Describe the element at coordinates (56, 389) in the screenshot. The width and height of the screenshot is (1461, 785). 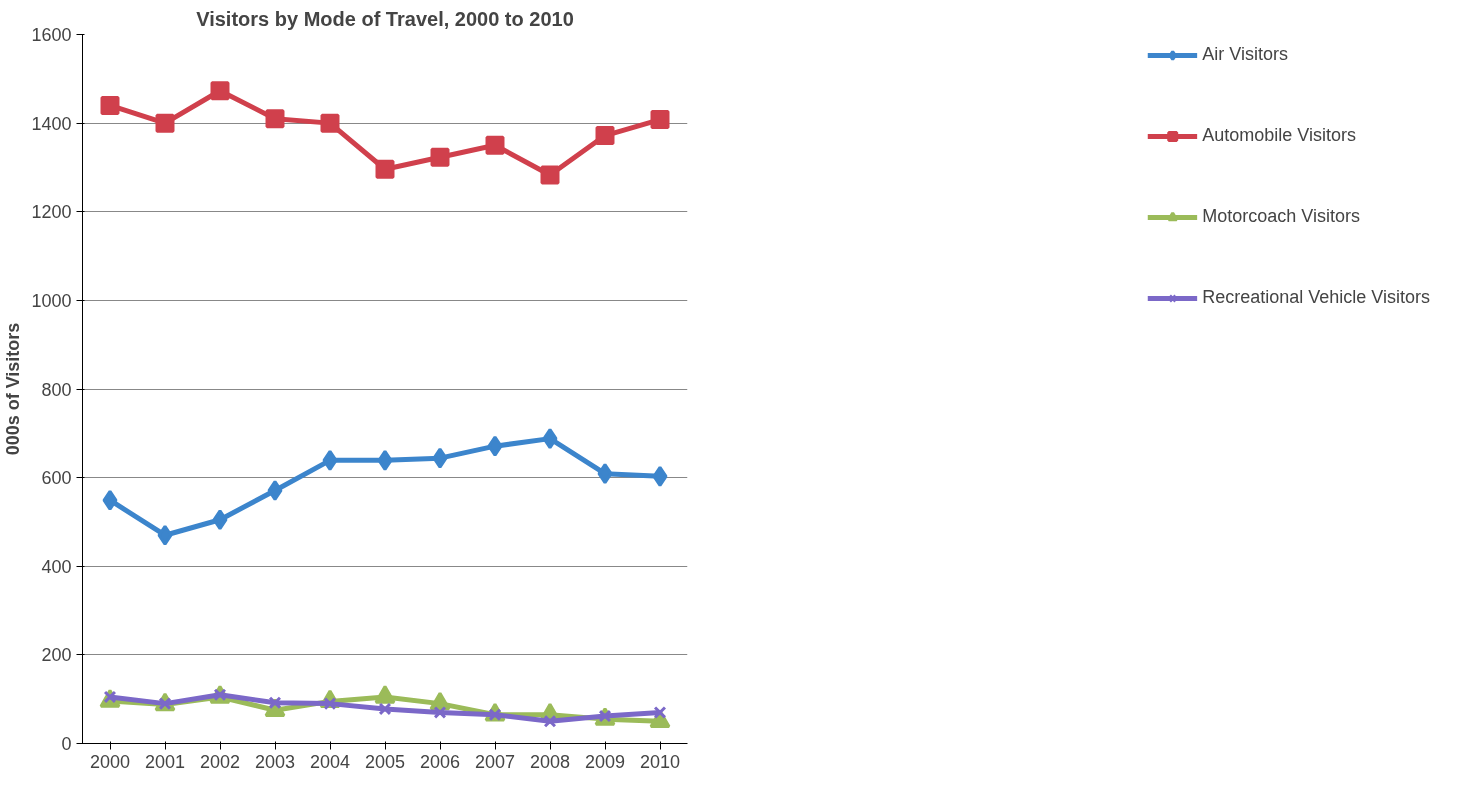
I see `y-tick-label: 800` at that location.